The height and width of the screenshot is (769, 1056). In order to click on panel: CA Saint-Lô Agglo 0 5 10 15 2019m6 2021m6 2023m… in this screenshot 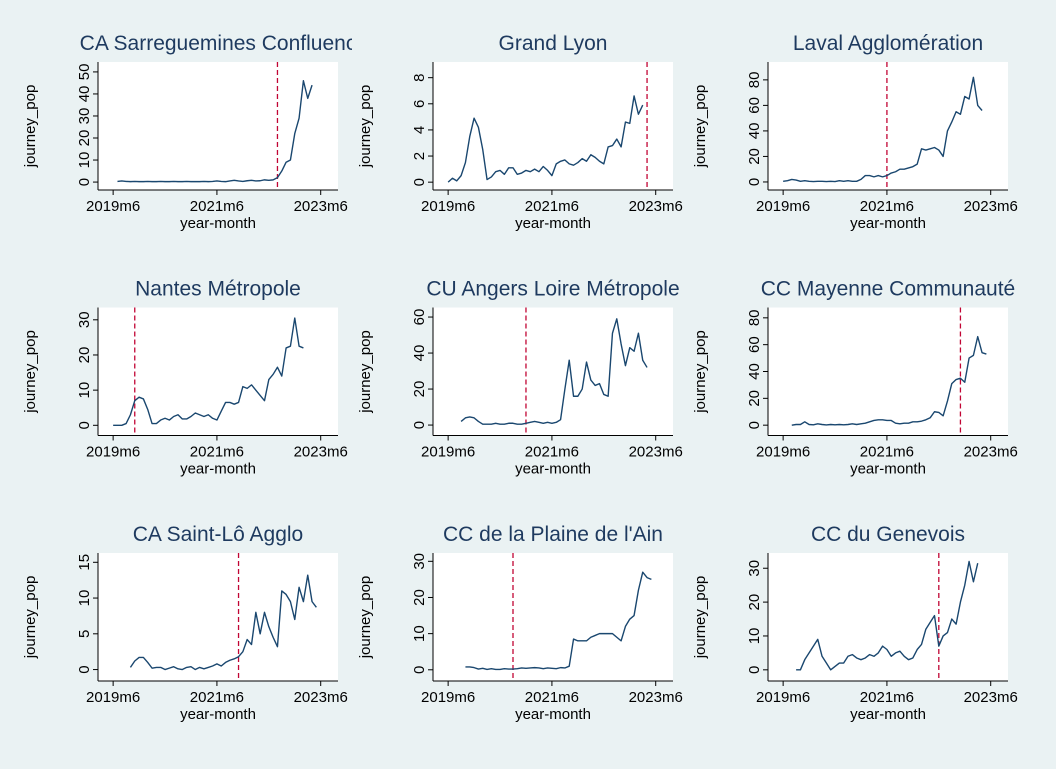, I will do `click(185, 623)`.